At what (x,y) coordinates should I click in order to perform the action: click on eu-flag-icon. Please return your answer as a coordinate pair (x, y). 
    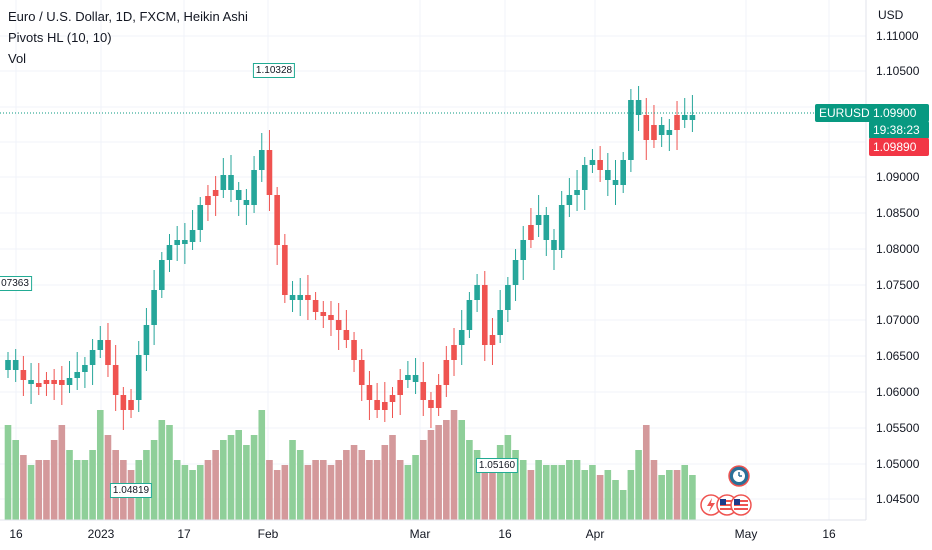
    Looking at the image, I should click on (741, 505).